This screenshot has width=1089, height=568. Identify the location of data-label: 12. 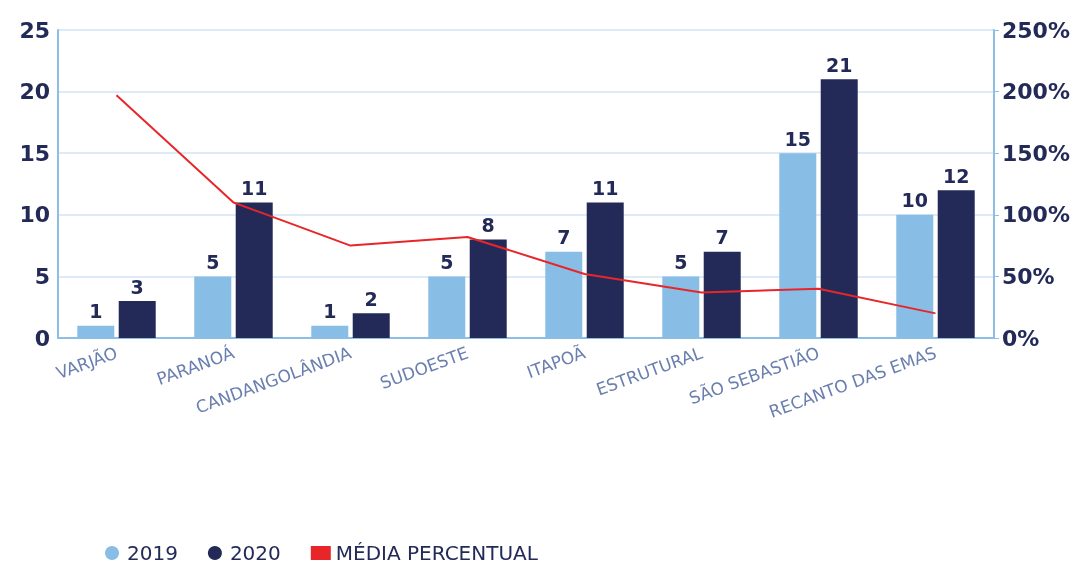
(956, 175).